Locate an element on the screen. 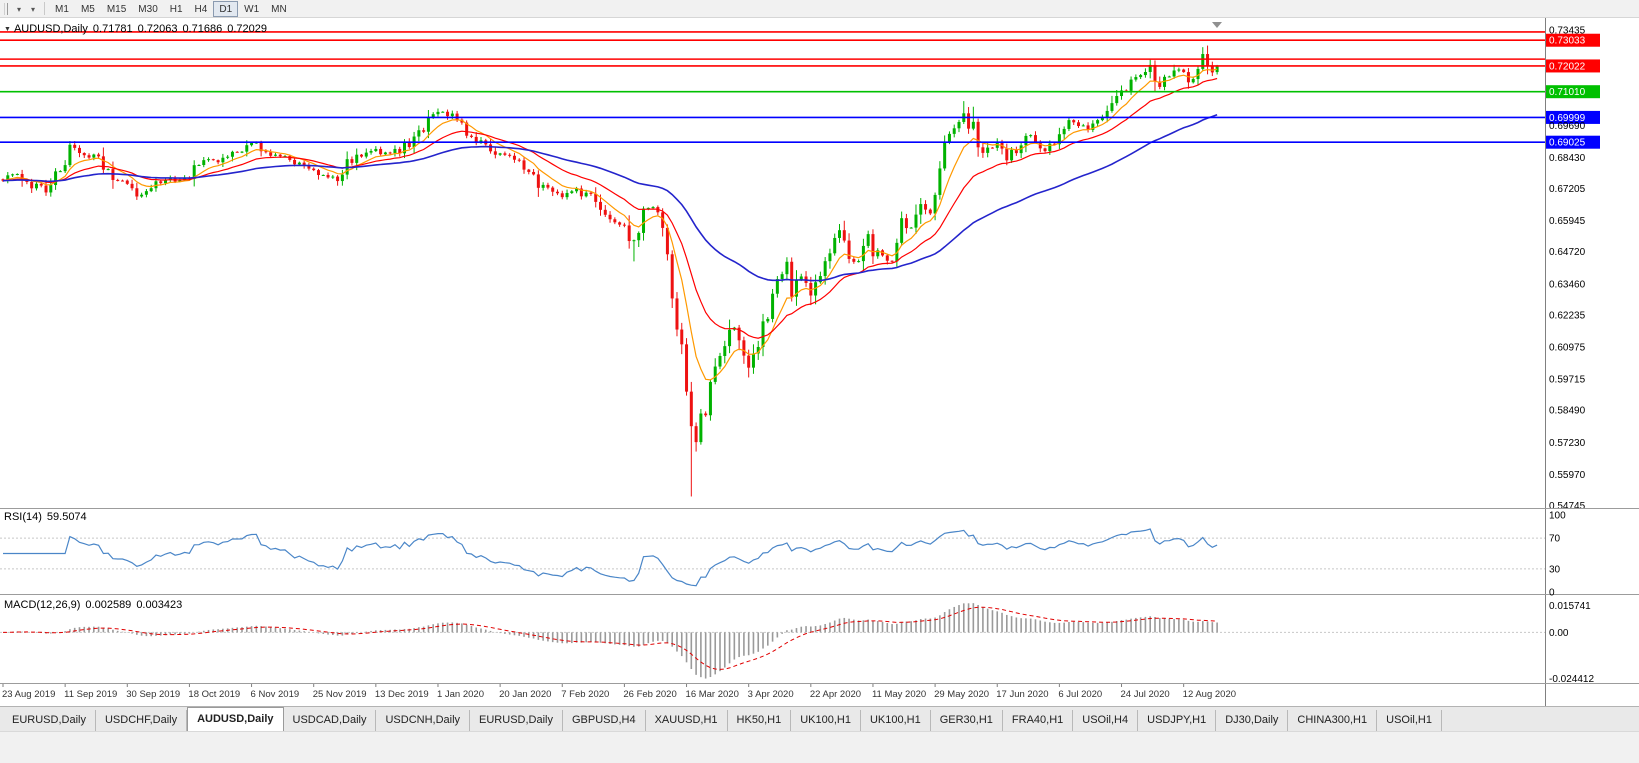 This screenshot has height=763, width=1639. shift-marker-icon is located at coordinates (1217, 25).